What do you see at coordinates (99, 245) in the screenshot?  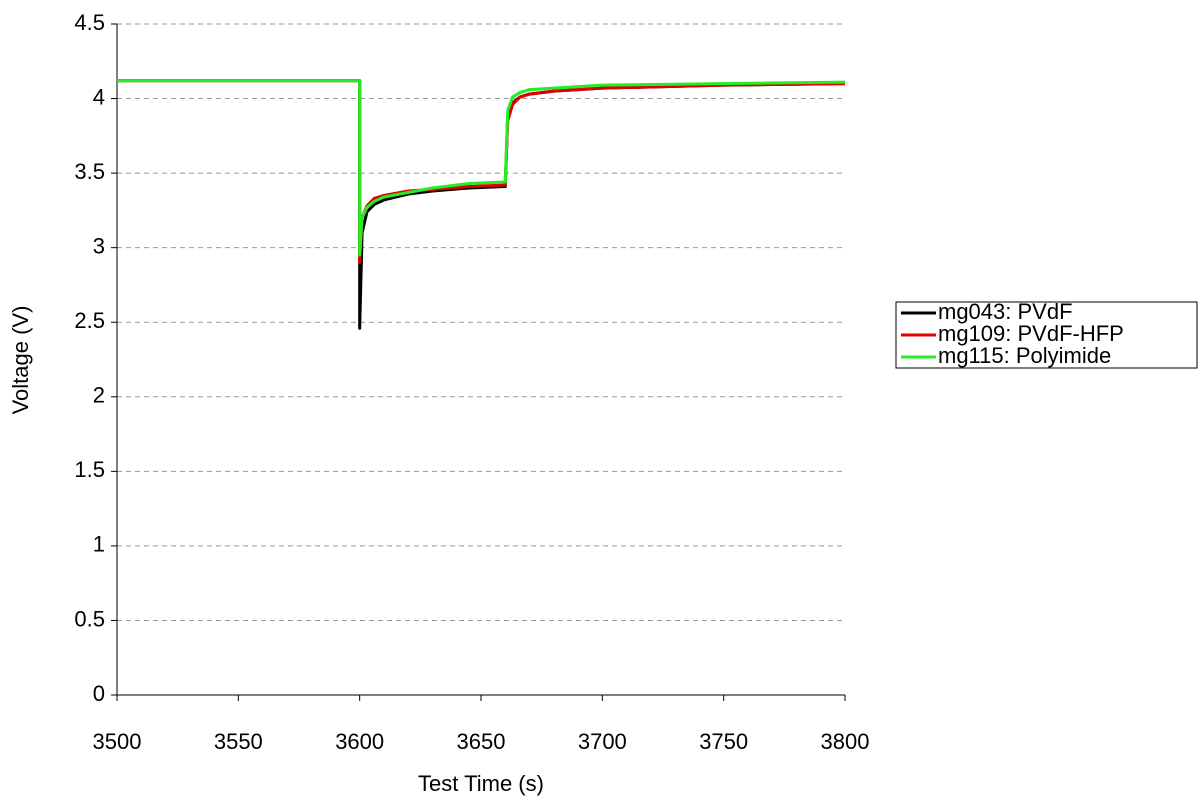 I see `y-tick-label: 3` at bounding box center [99, 245].